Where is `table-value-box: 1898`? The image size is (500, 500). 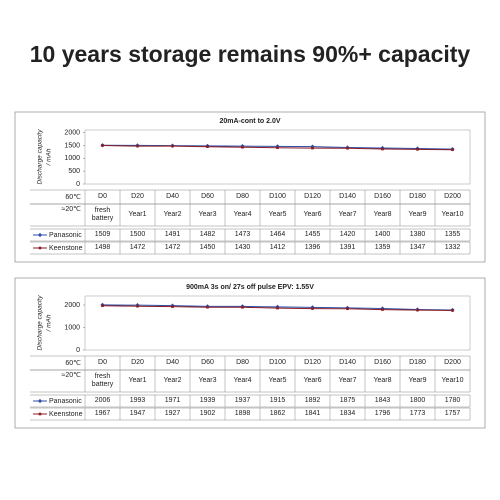
table-value-box: 1898 is located at coordinates (242, 413).